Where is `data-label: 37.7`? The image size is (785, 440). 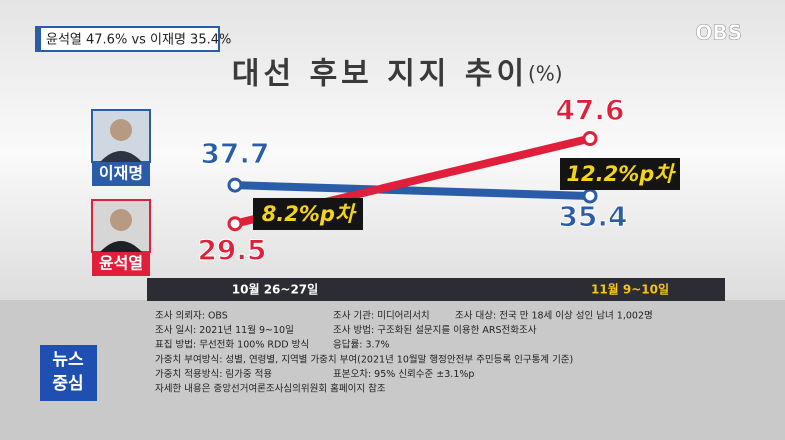
data-label: 37.7 is located at coordinates (234, 153).